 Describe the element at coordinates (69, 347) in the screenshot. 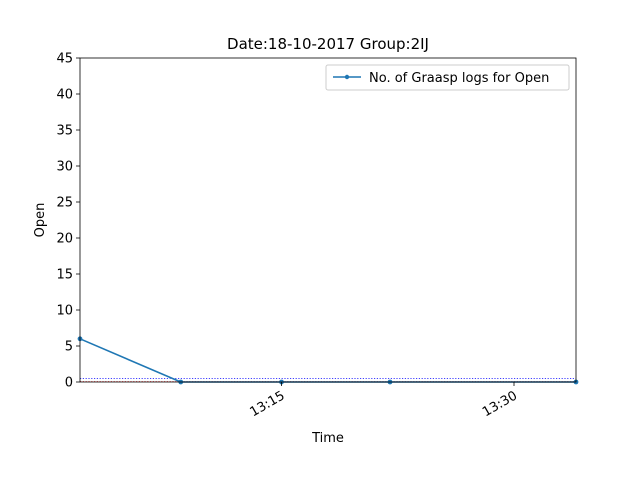

I see `y-tick-label: 5` at that location.